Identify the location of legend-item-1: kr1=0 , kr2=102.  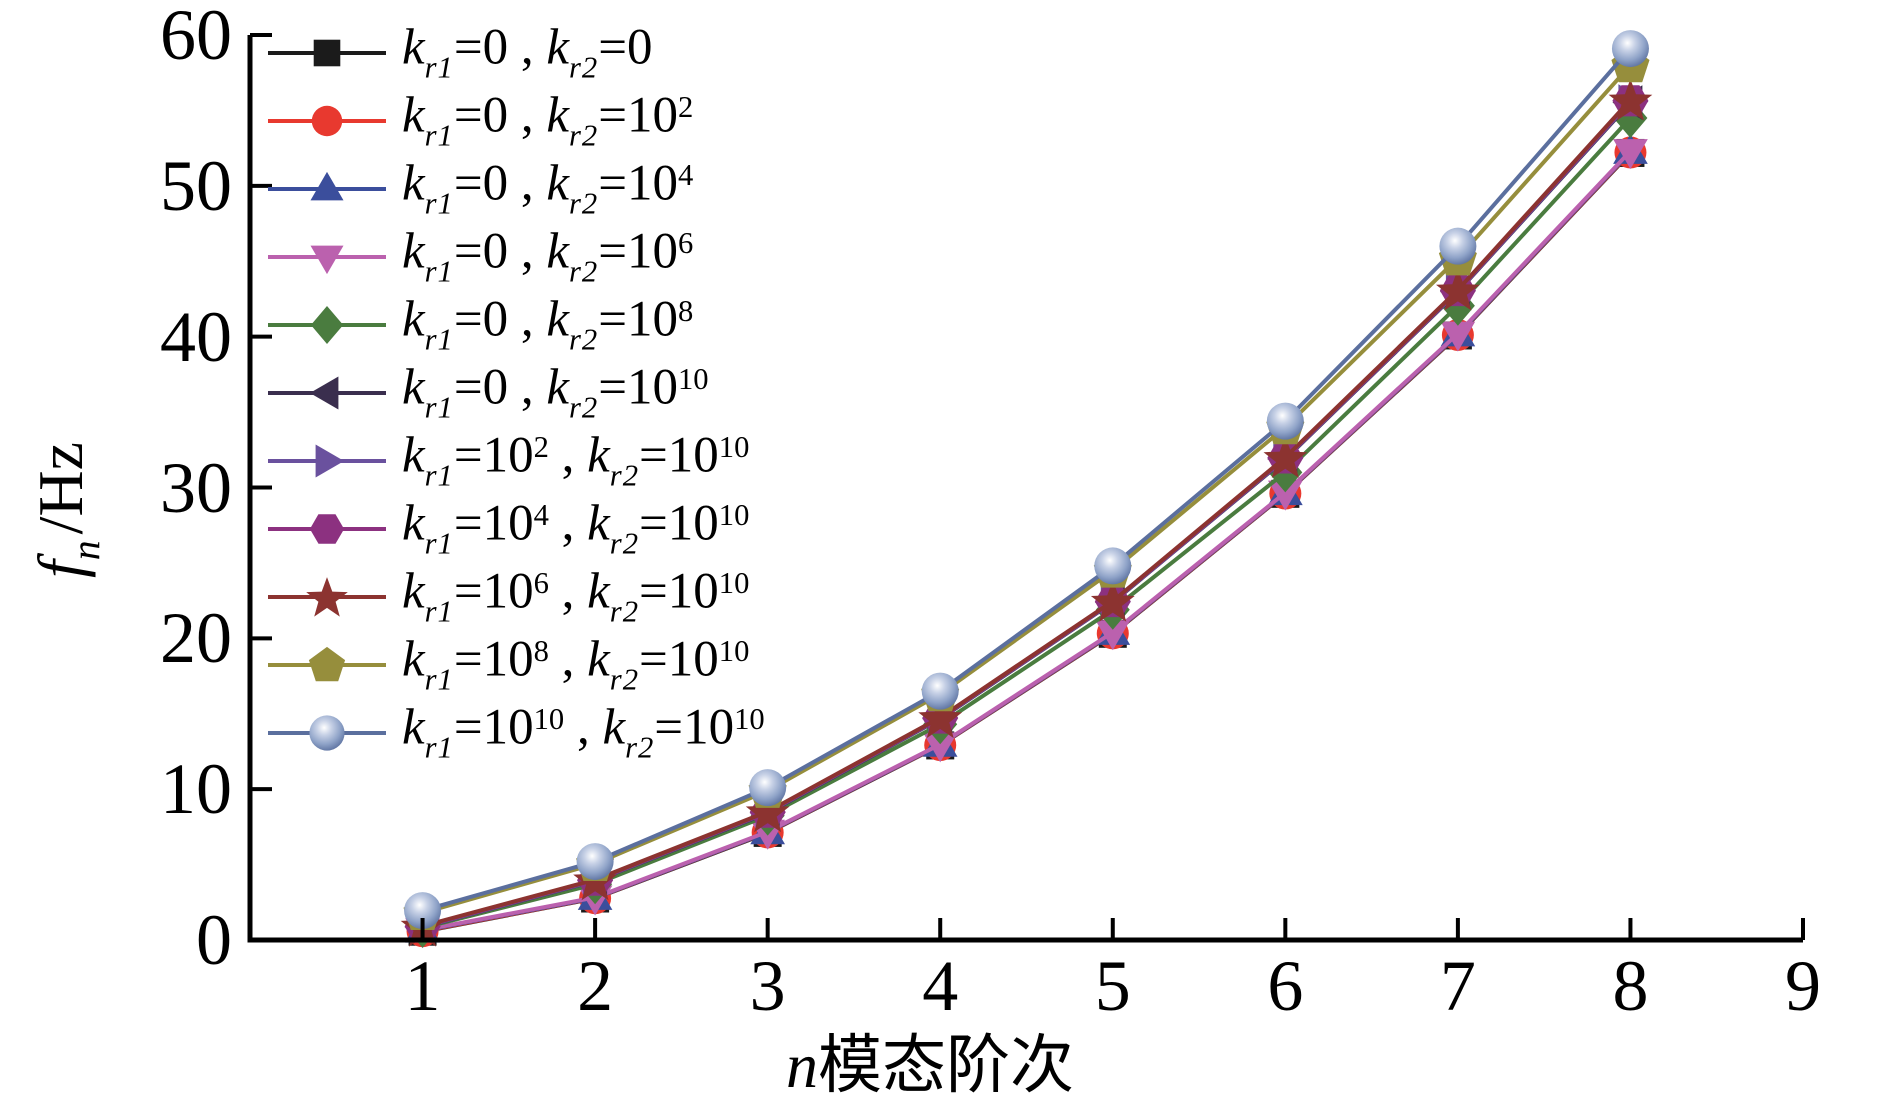
(515, 121).